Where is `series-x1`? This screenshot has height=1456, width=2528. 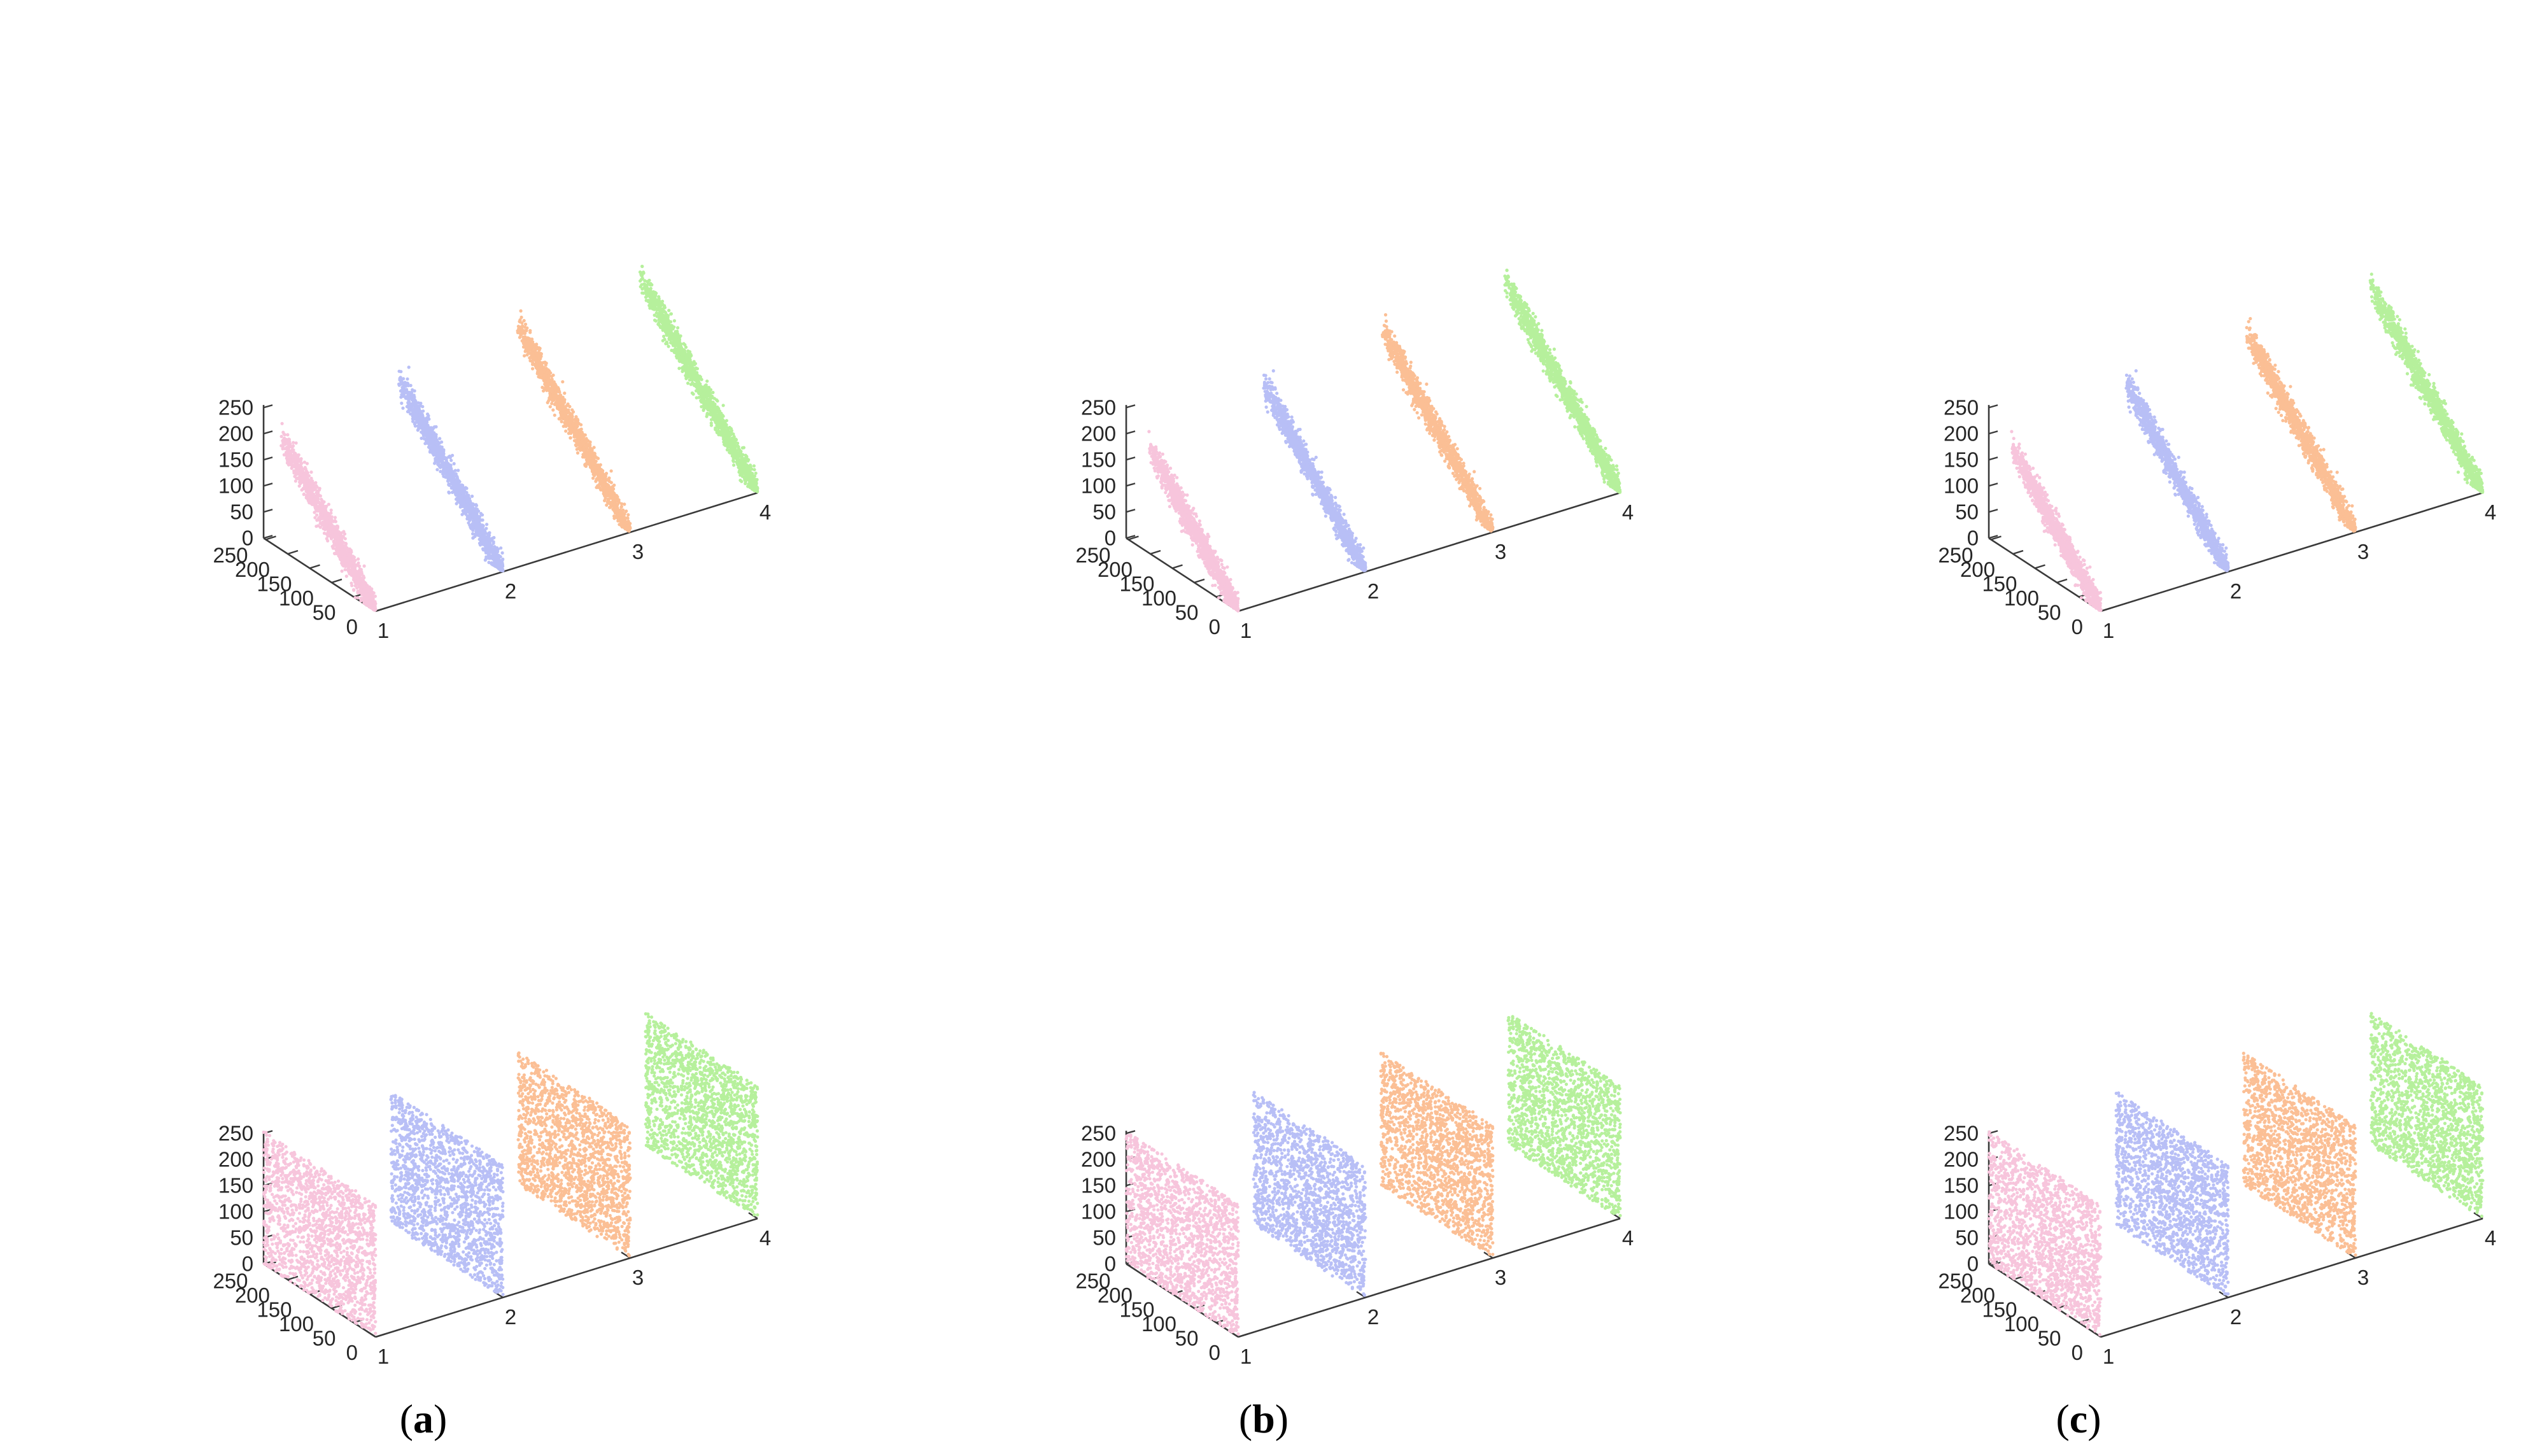
series-x1 is located at coordinates (328, 516).